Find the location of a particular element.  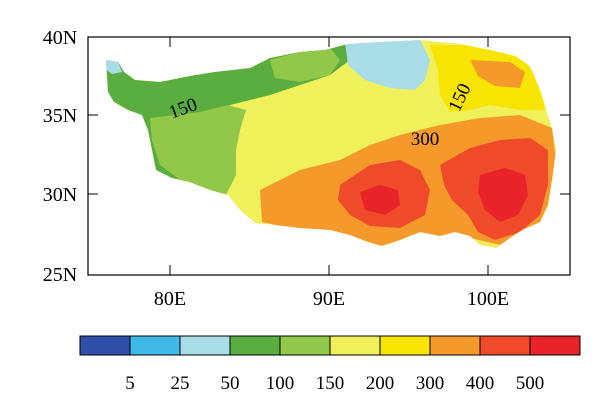

region-northwest-corner is located at coordinates (114, 66).